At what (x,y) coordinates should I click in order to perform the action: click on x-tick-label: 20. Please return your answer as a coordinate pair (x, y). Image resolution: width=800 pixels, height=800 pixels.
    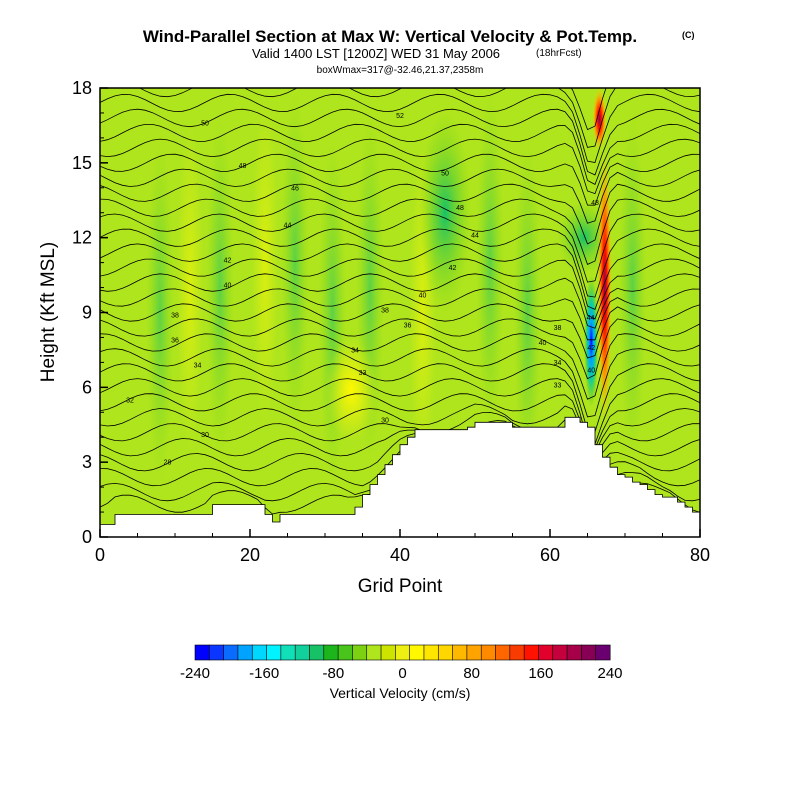
    Looking at the image, I should click on (250, 555).